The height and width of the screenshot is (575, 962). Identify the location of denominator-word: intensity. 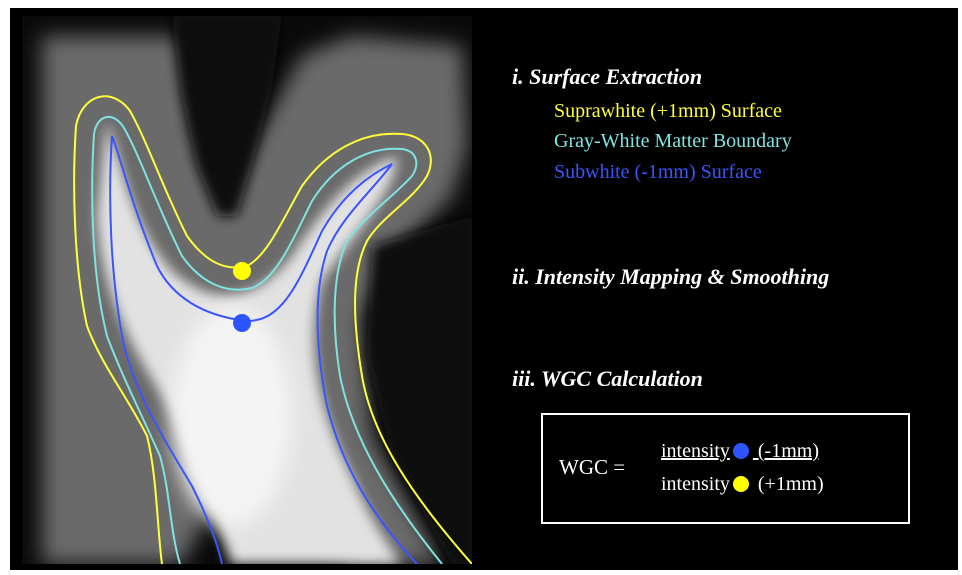
(695, 484).